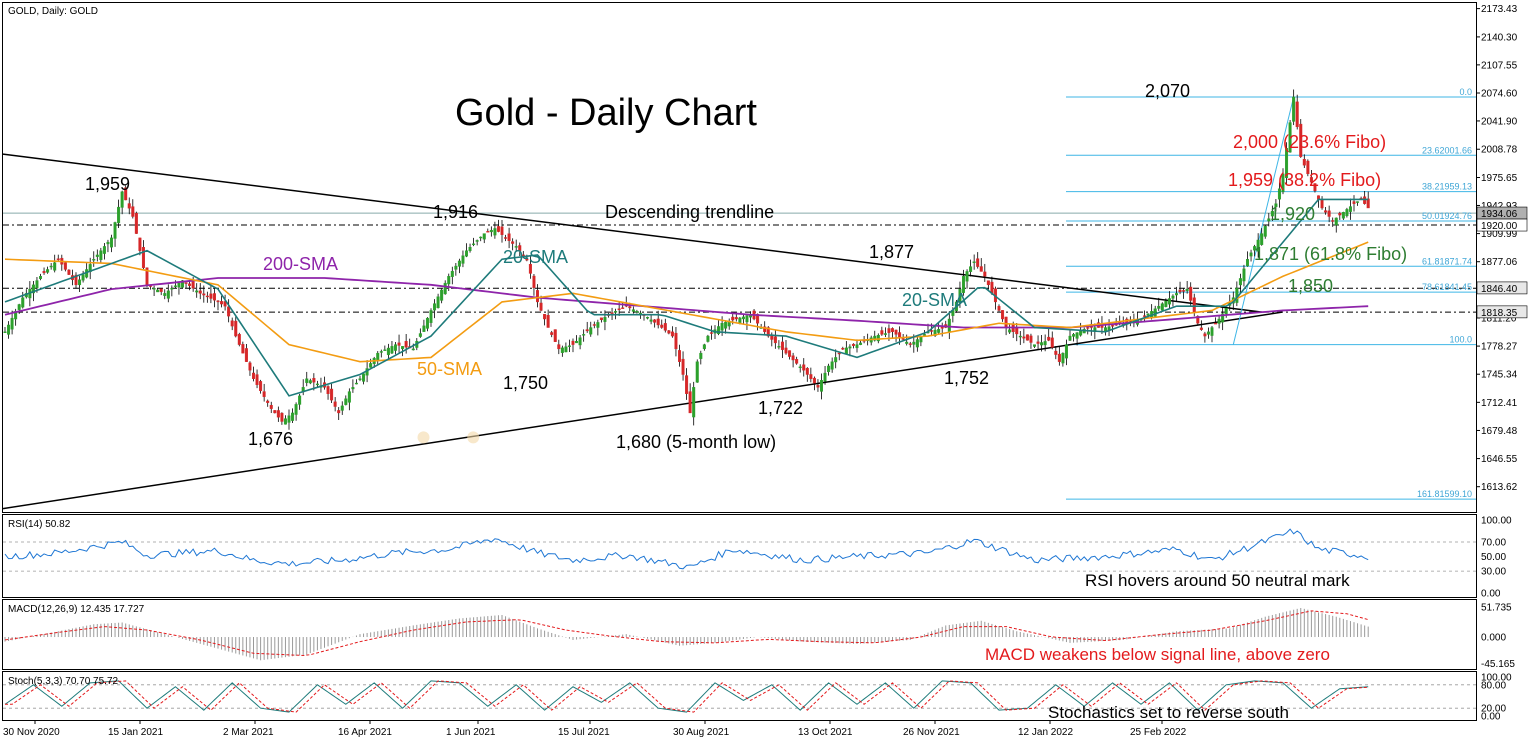 The height and width of the screenshot is (742, 1536). Describe the element at coordinates (686, 633) in the screenshot. I see `macd-signal-line` at that location.